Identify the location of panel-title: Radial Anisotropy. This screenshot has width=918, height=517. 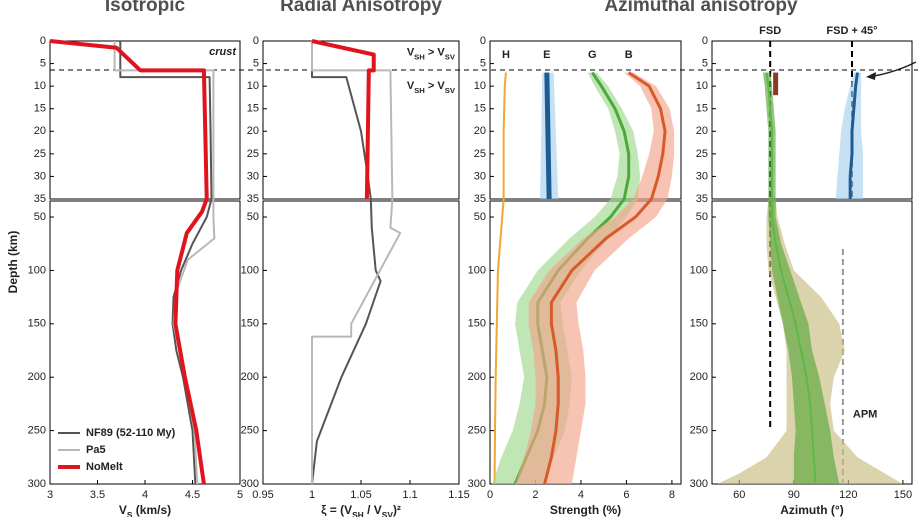
(361, 8).